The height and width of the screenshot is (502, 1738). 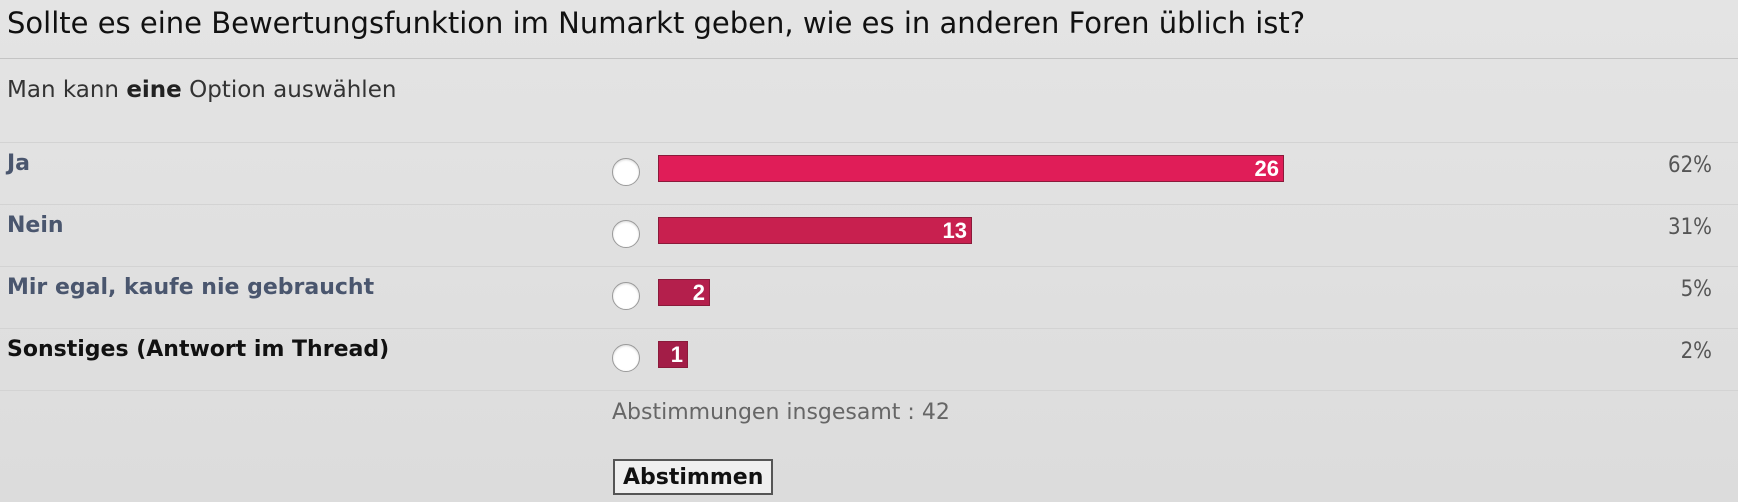 What do you see at coordinates (1158, 354) in the screenshot?
I see `poll-result-bar-track: 1` at bounding box center [1158, 354].